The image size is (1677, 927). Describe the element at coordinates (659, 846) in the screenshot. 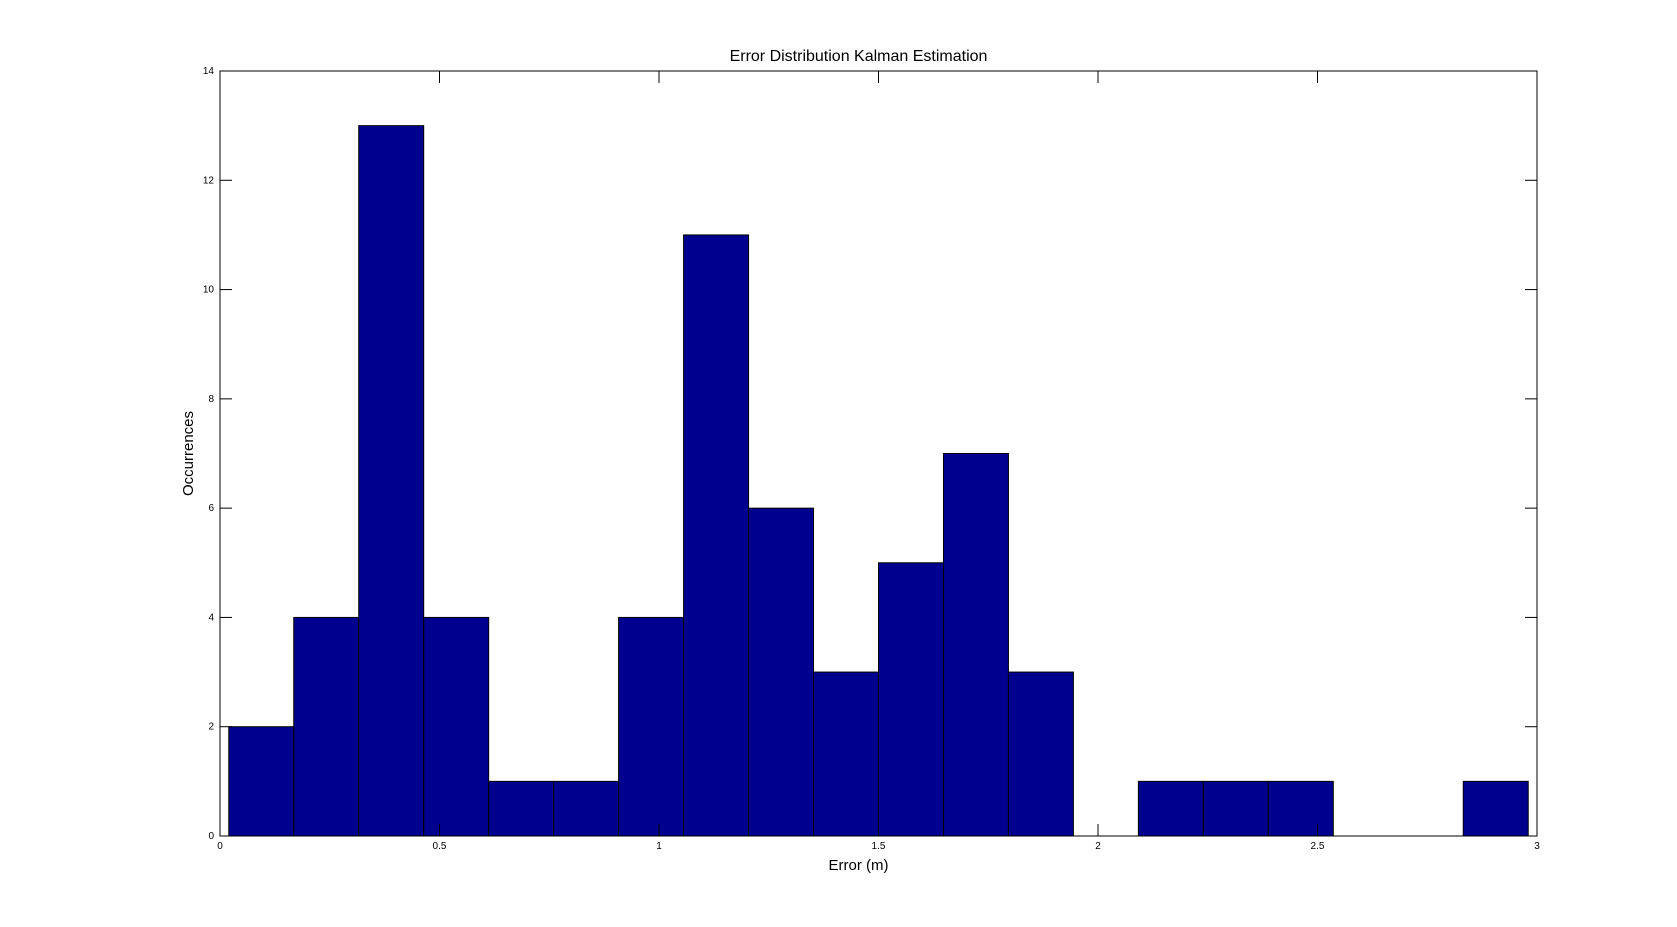

I see `x-tick-label: 1` at that location.